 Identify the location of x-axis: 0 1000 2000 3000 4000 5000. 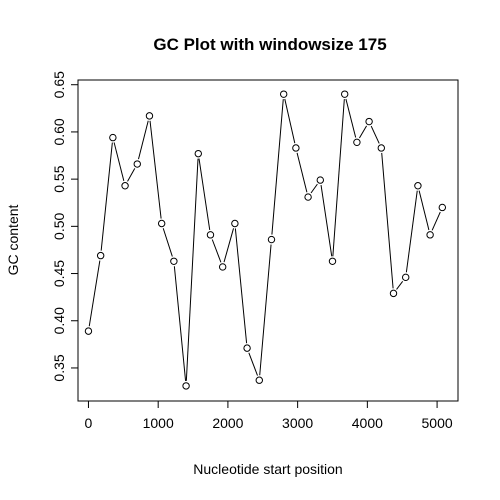
(269, 415).